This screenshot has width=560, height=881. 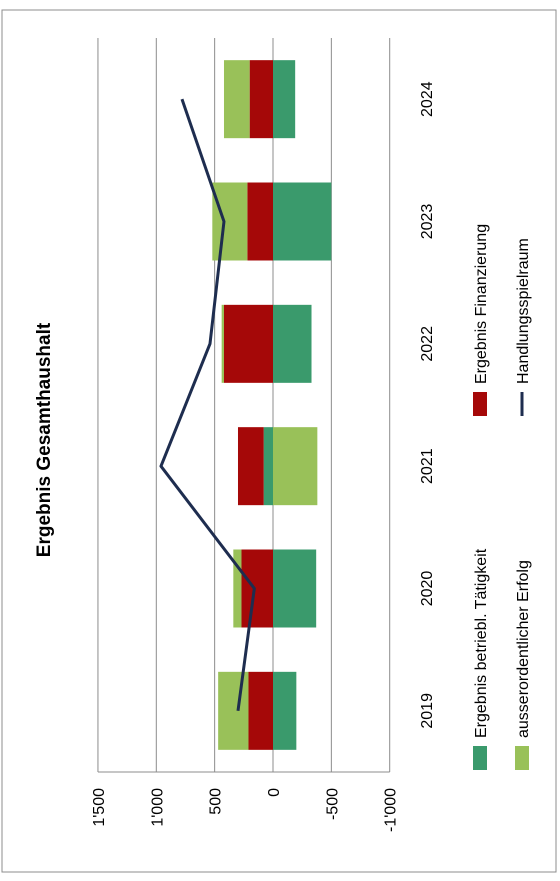 What do you see at coordinates (99, 807) in the screenshot?
I see `value-tick-label: 1'500` at bounding box center [99, 807].